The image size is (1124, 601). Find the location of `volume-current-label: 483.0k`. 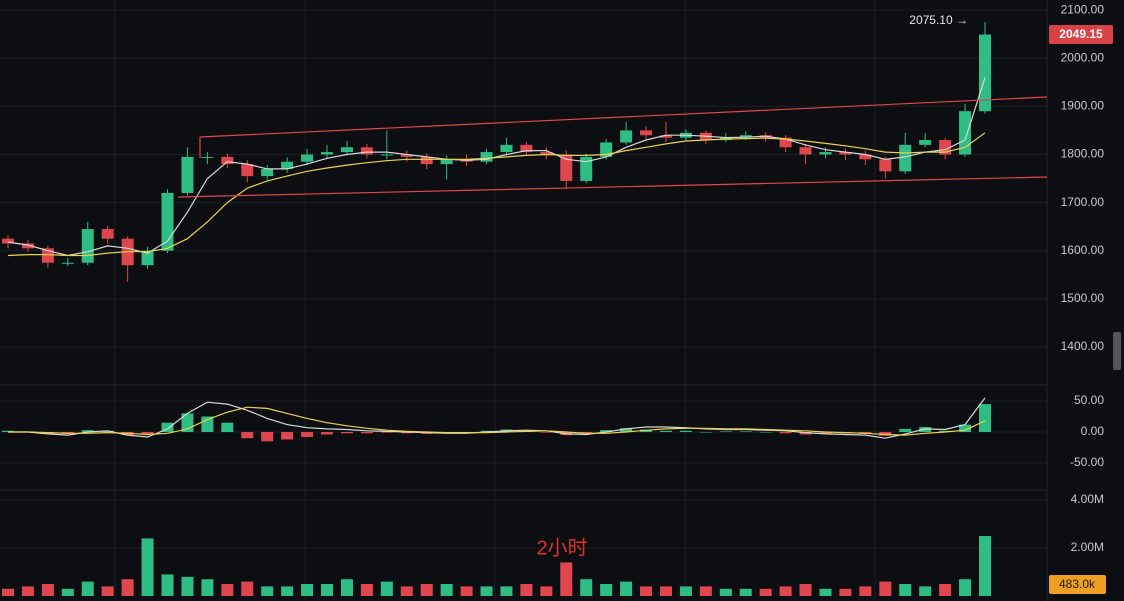

volume-current-label: 483.0k is located at coordinates (1077, 584).